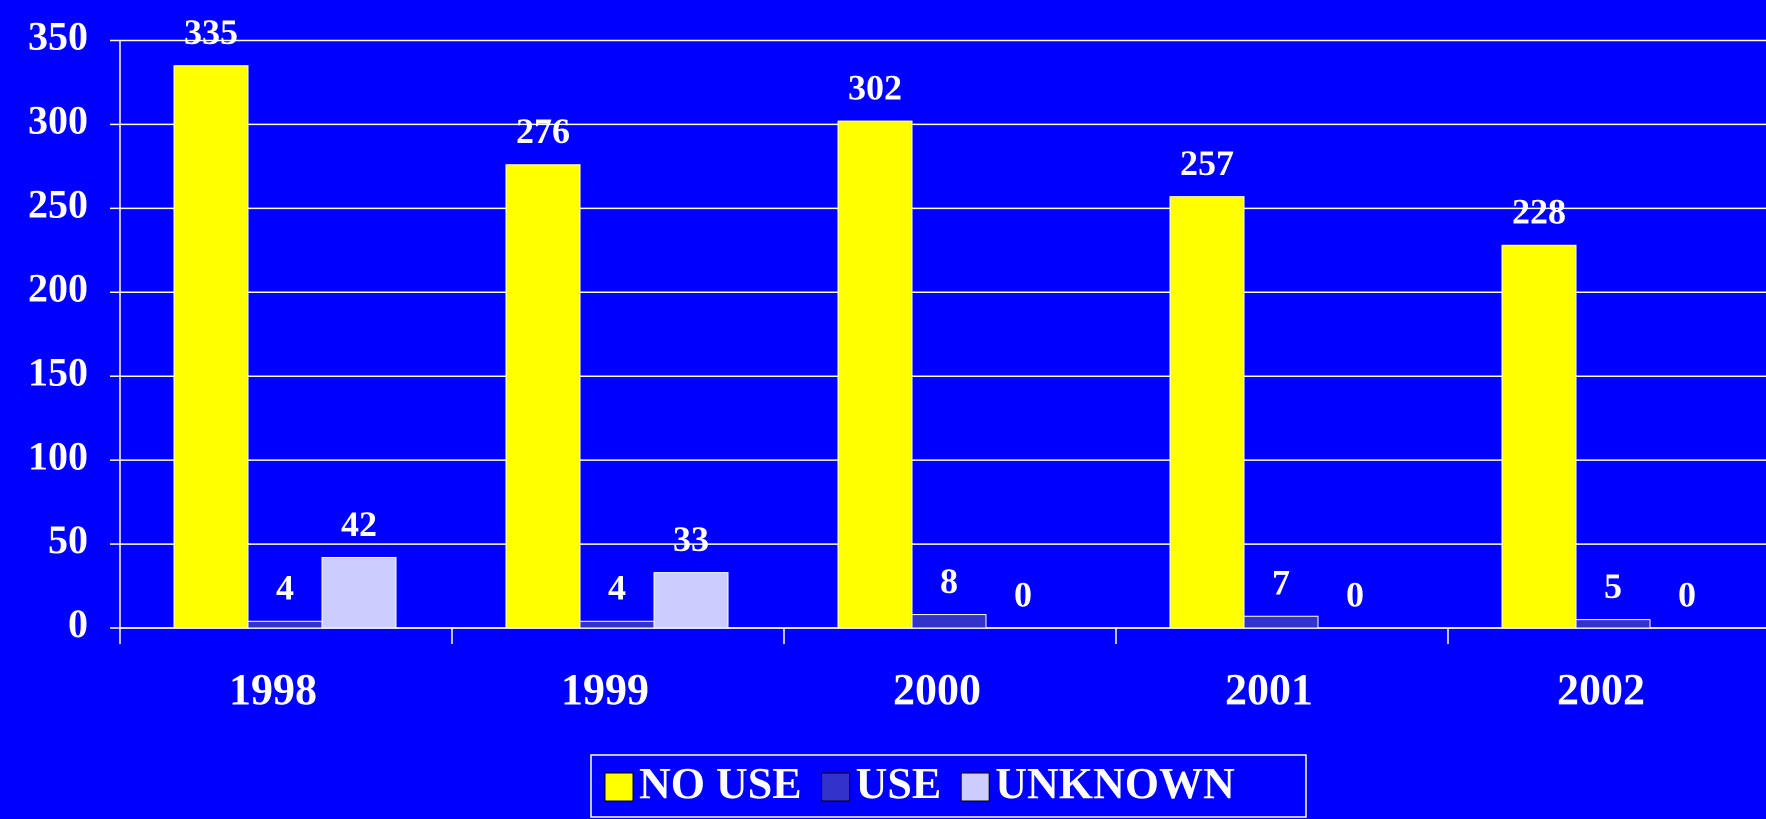  I want to click on y-tick-label: 50, so click(68, 539).